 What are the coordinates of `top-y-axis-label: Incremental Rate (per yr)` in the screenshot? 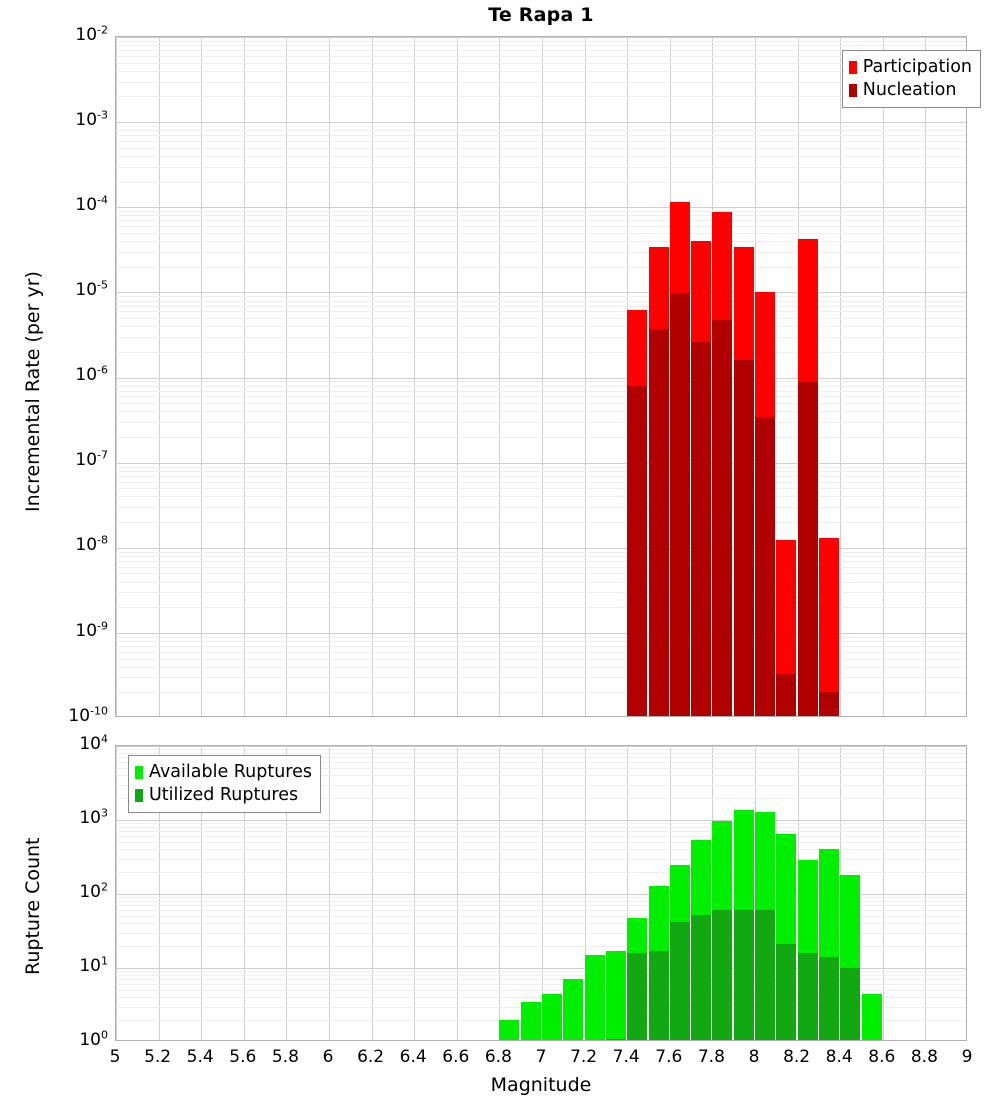 It's located at (33, 391).